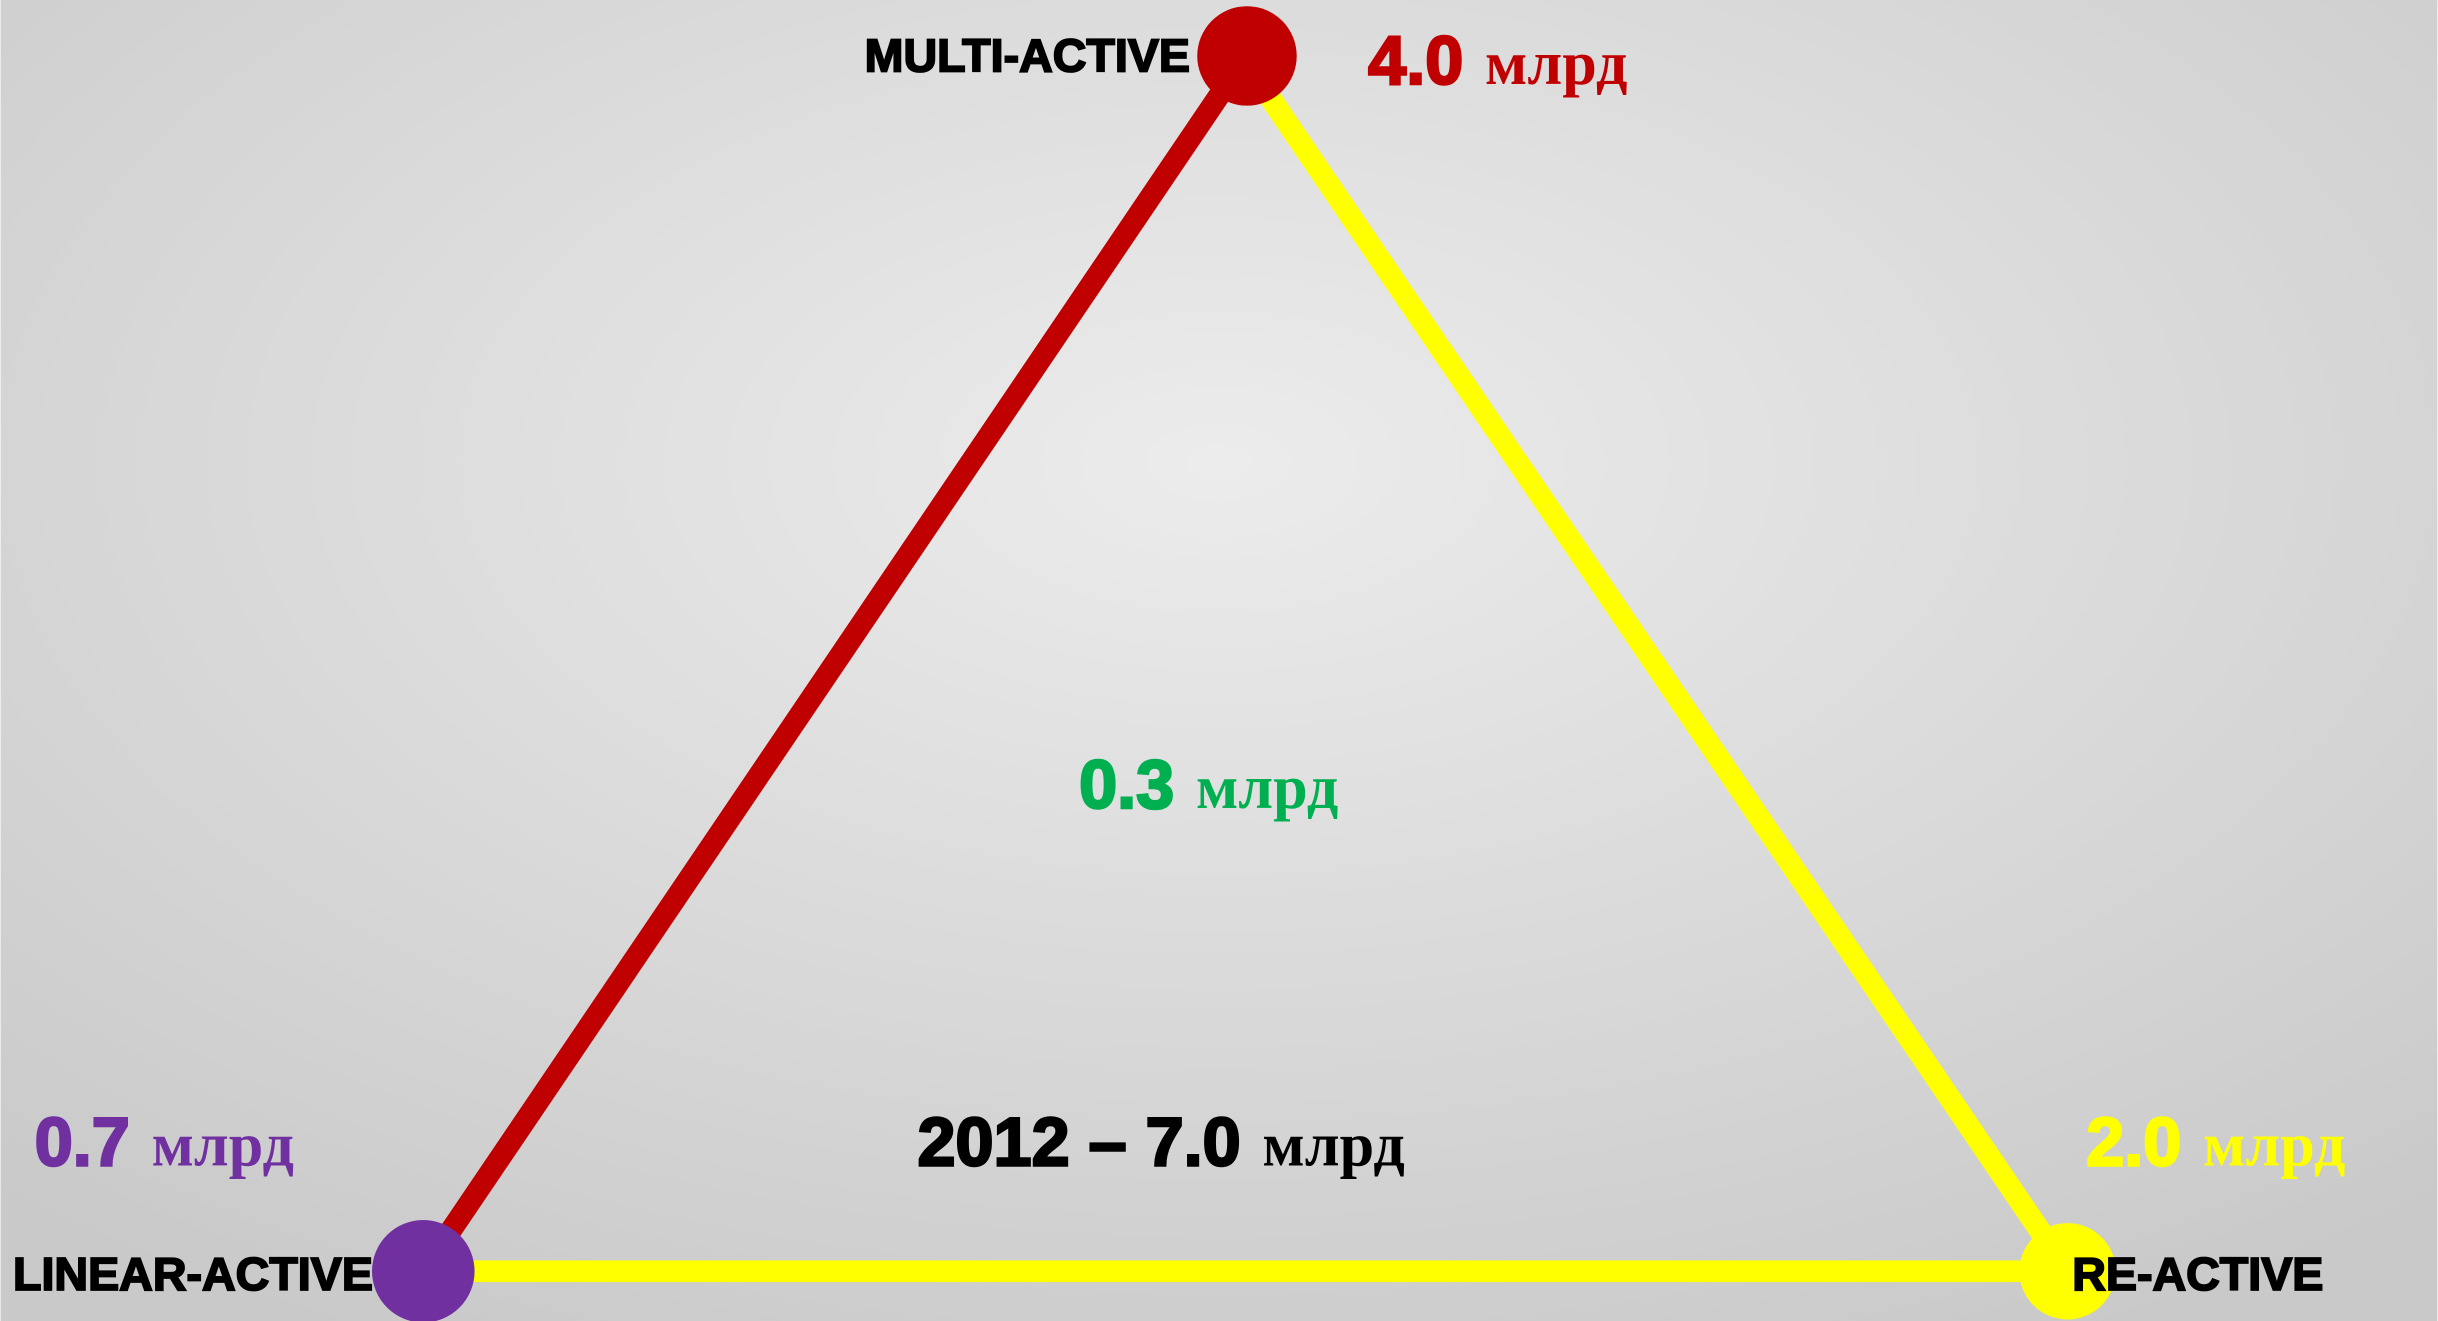 This screenshot has height=1321, width=2438. What do you see at coordinates (2197, 1274) in the screenshot?
I see `node-label: RE-ACTIVE` at bounding box center [2197, 1274].